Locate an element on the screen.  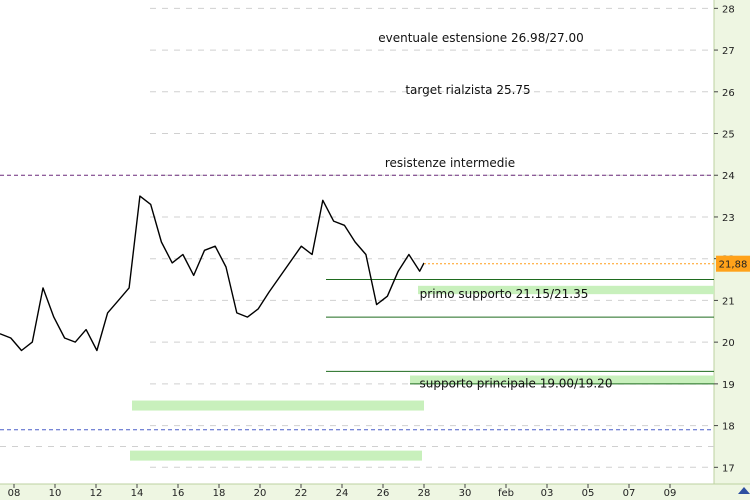
x-tick-label: 26 is located at coordinates (383, 493).